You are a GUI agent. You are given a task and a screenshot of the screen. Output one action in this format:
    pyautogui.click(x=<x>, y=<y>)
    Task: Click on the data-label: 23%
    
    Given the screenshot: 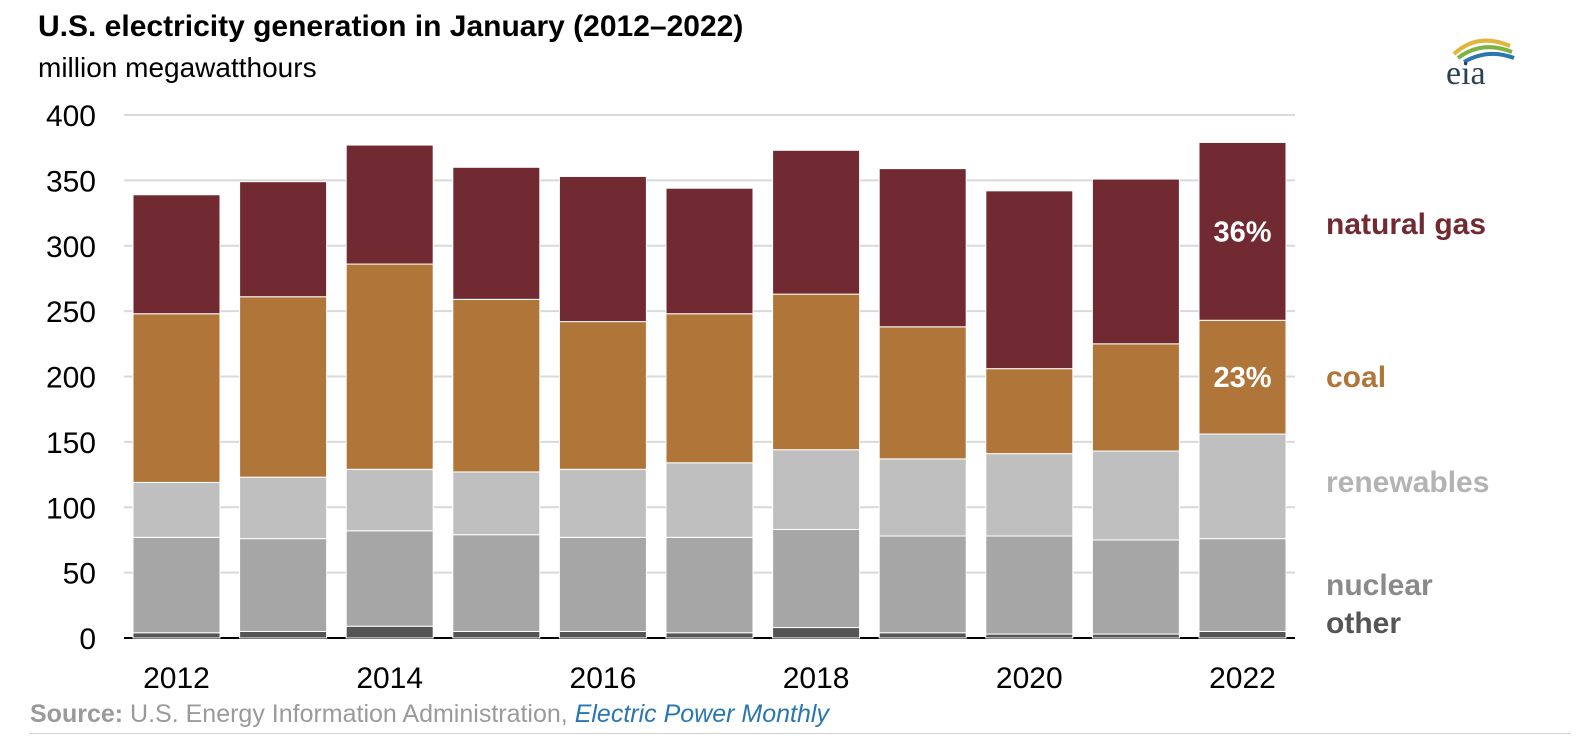 What is the action you would take?
    pyautogui.click(x=1242, y=378)
    